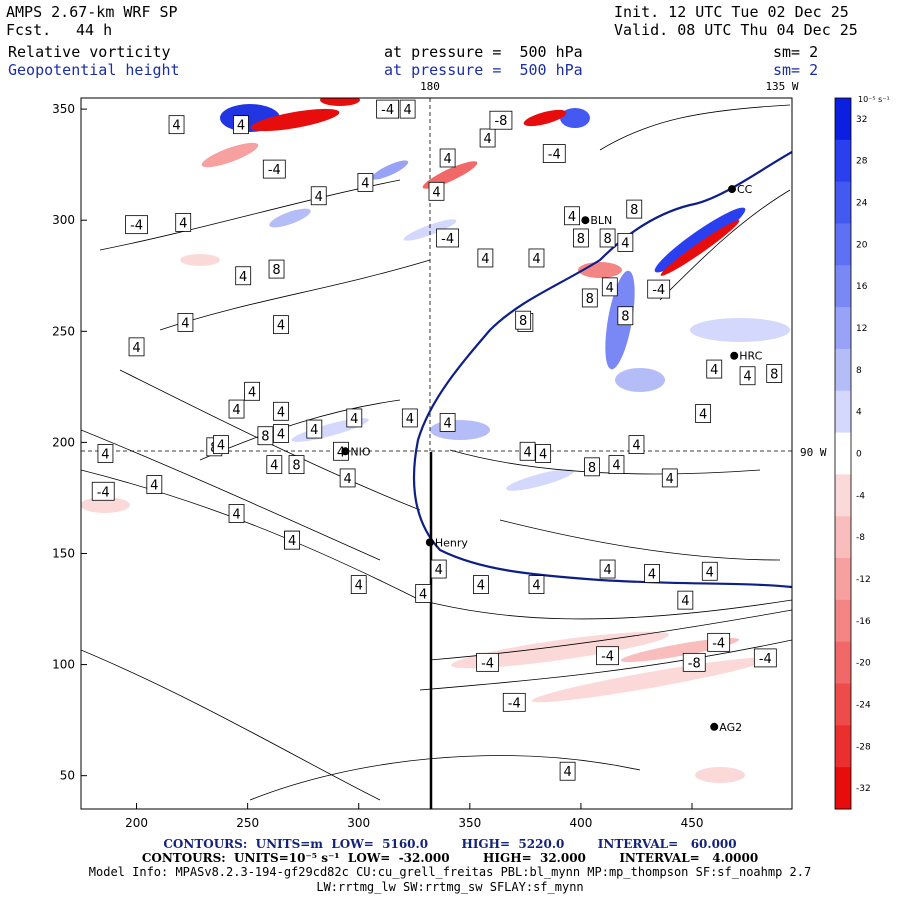  What do you see at coordinates (874, 99) in the screenshot?
I see `colorbar-unit: 10⁻⁵ s⁻¹` at bounding box center [874, 99].